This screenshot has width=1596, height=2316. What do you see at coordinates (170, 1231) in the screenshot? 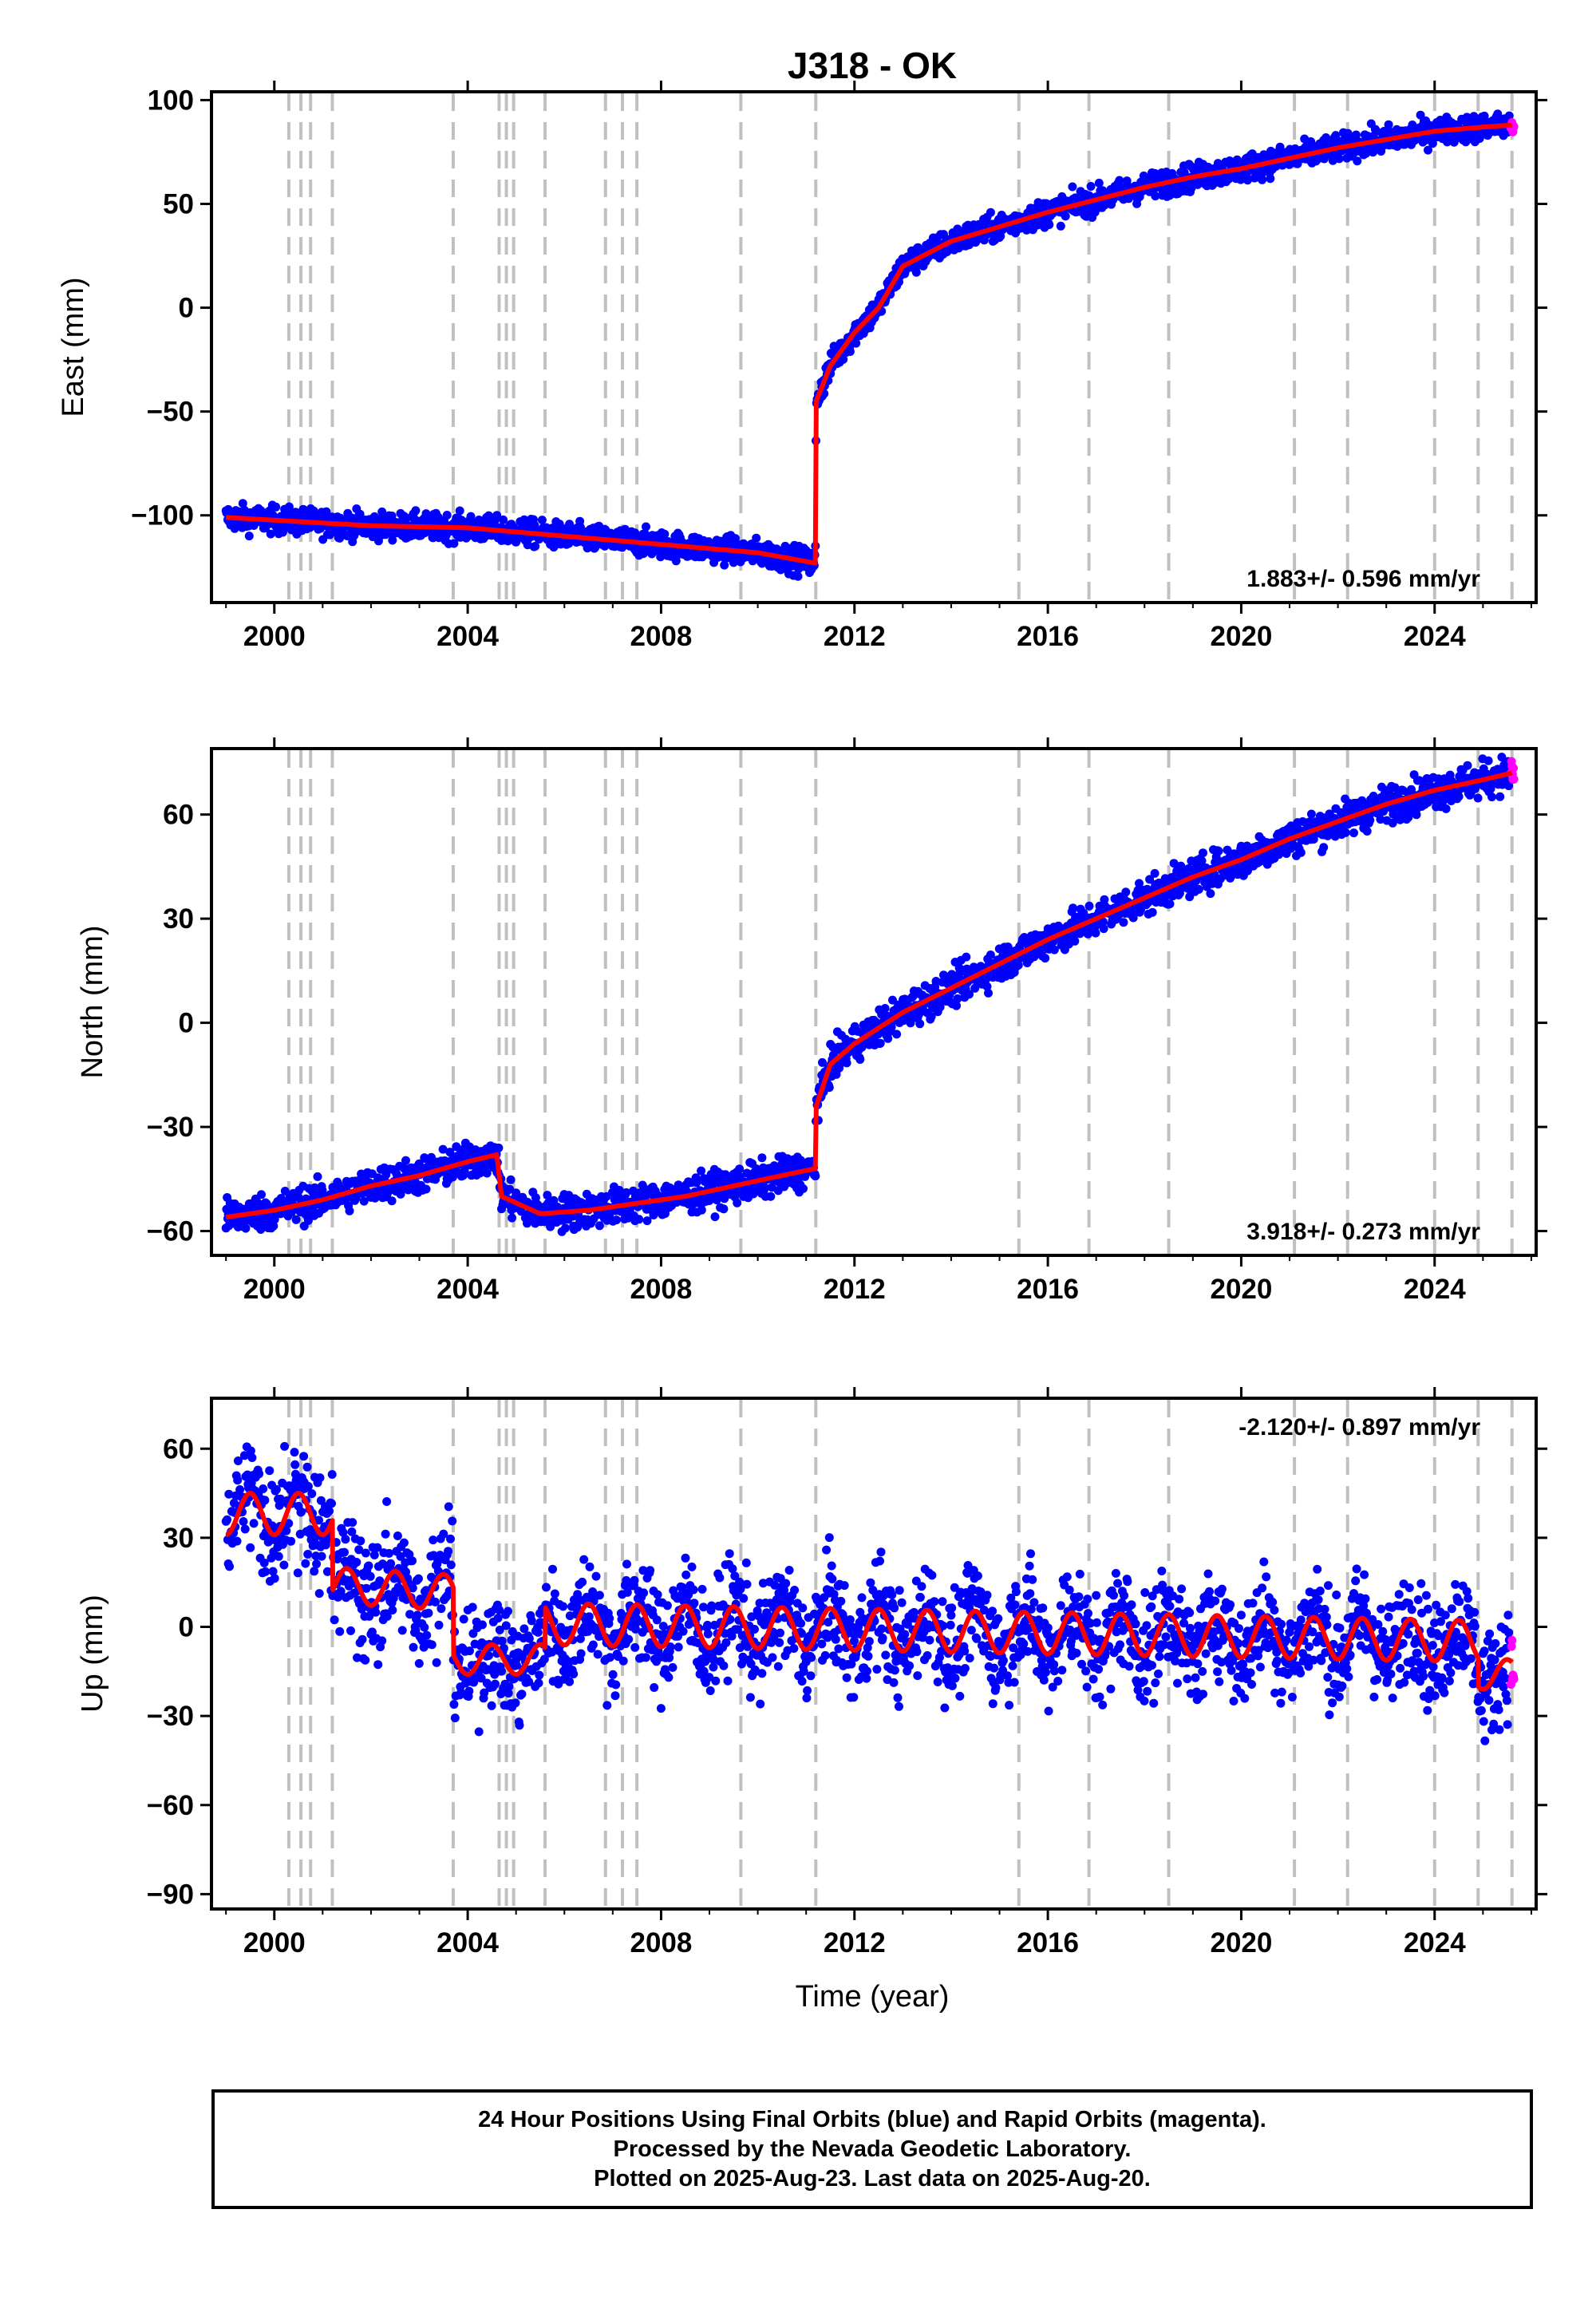
I see `y-tick-label: −60` at bounding box center [170, 1231].